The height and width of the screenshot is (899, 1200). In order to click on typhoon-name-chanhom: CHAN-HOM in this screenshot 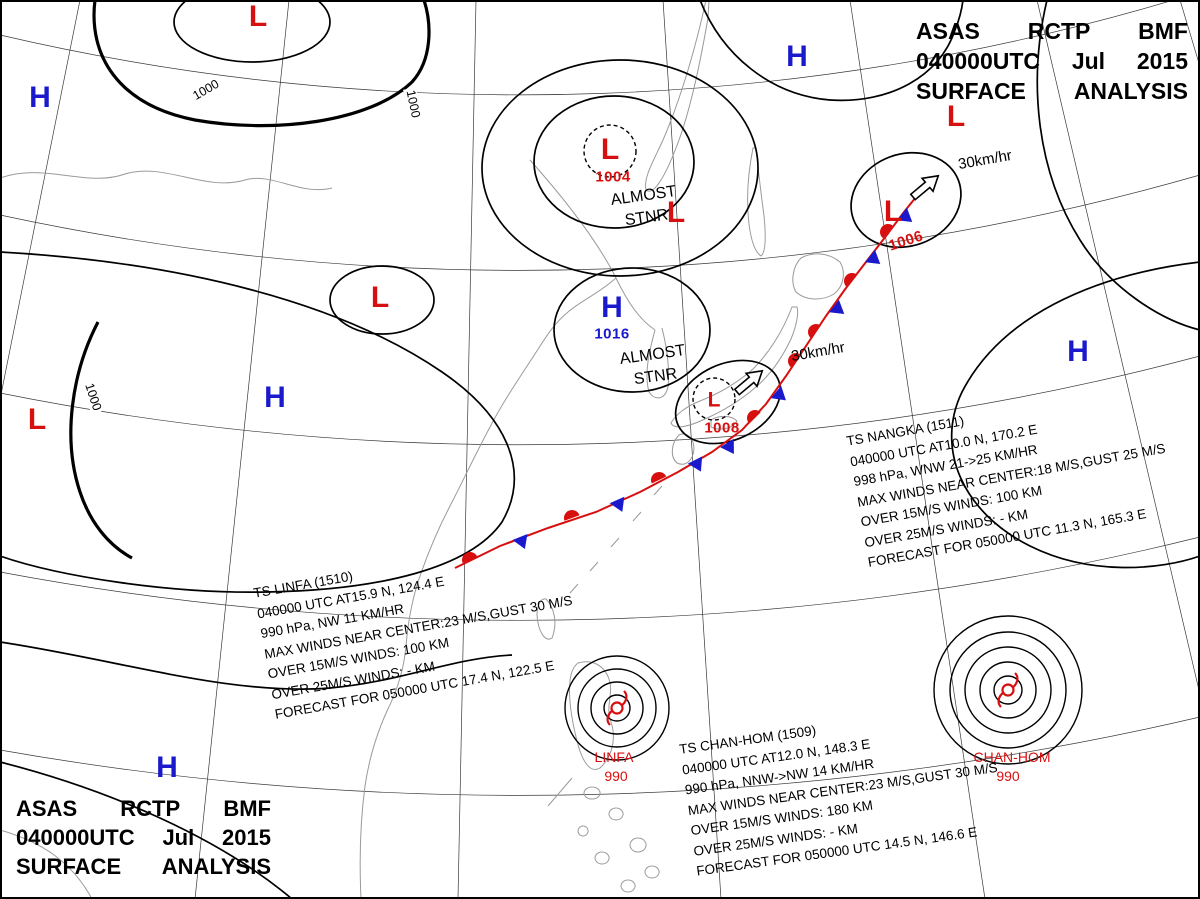, I will do `click(1012, 757)`.